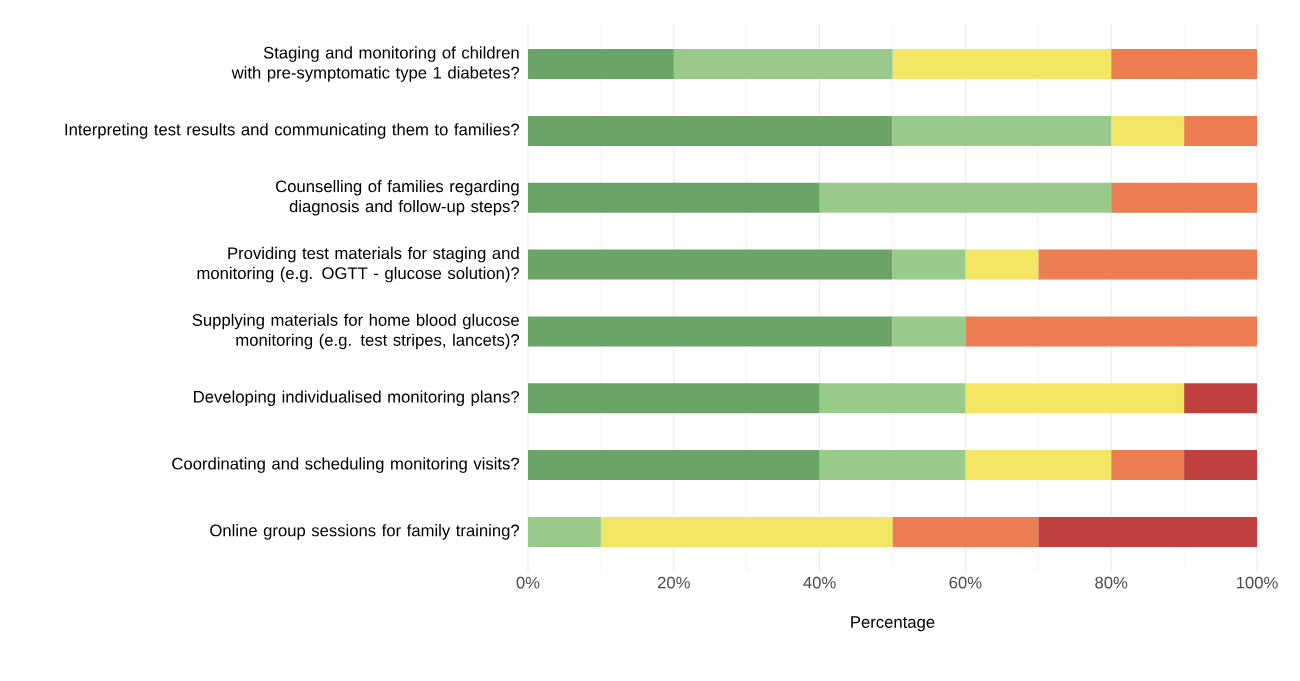  What do you see at coordinates (292, 131) in the screenshot?
I see `y-tick-label: Interpreting test results and communicating them to families?` at bounding box center [292, 131].